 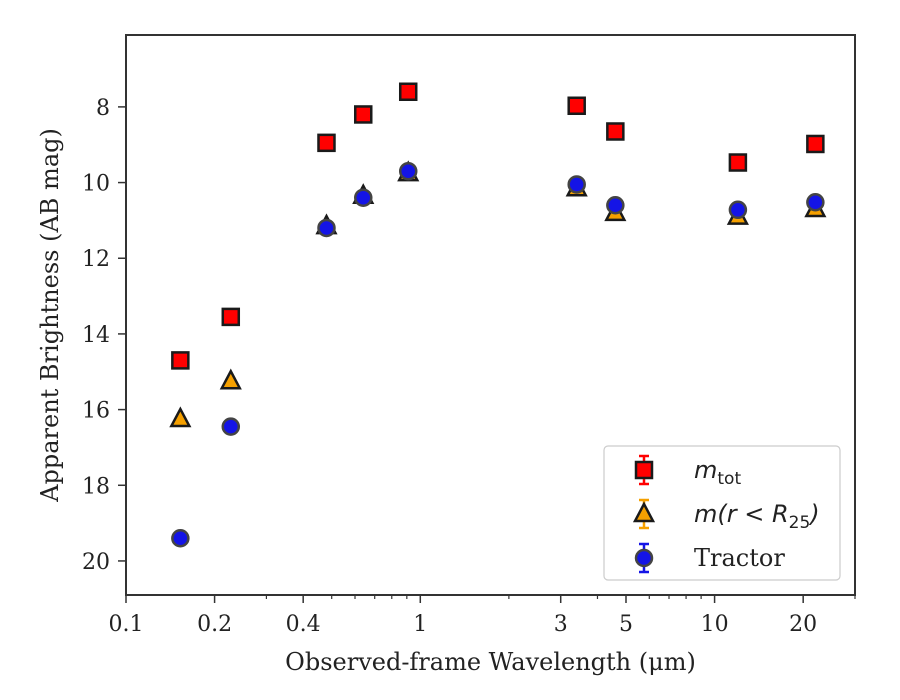 What do you see at coordinates (561, 624) in the screenshot?
I see `x-tick-label: 3` at bounding box center [561, 624].